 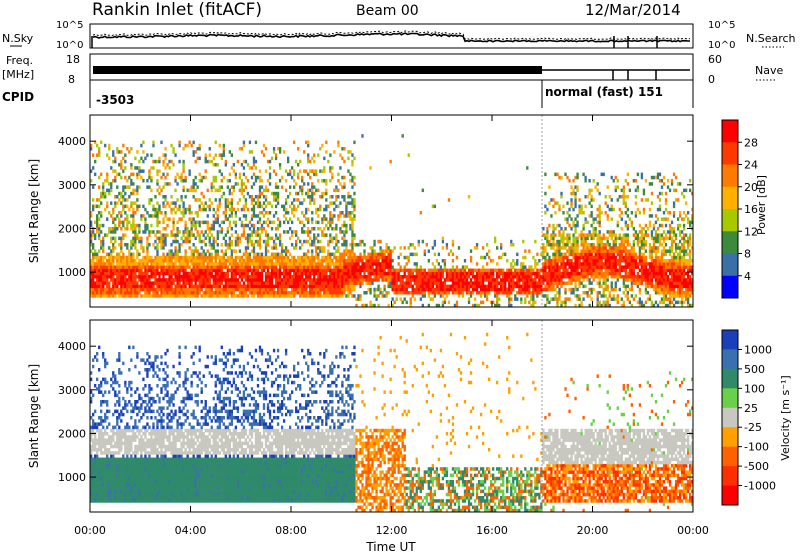 What do you see at coordinates (72, 477) in the screenshot?
I see `velocity-ytick: 1000` at bounding box center [72, 477].